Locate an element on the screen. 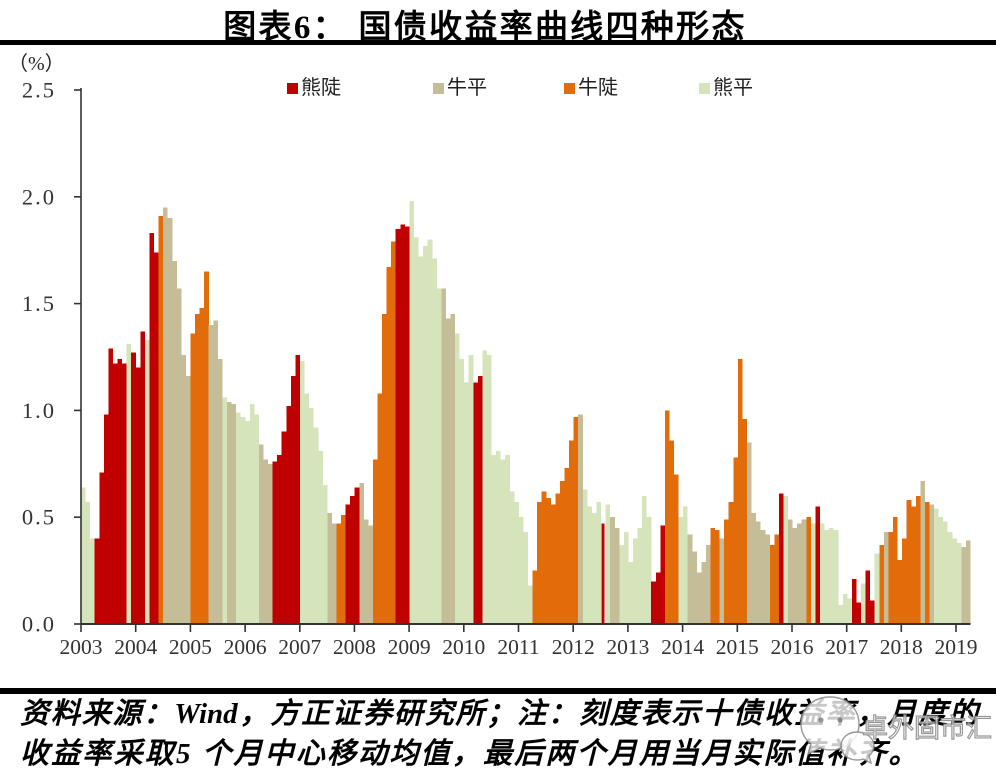  svg-text: 2007 is located at coordinates (299, 647).